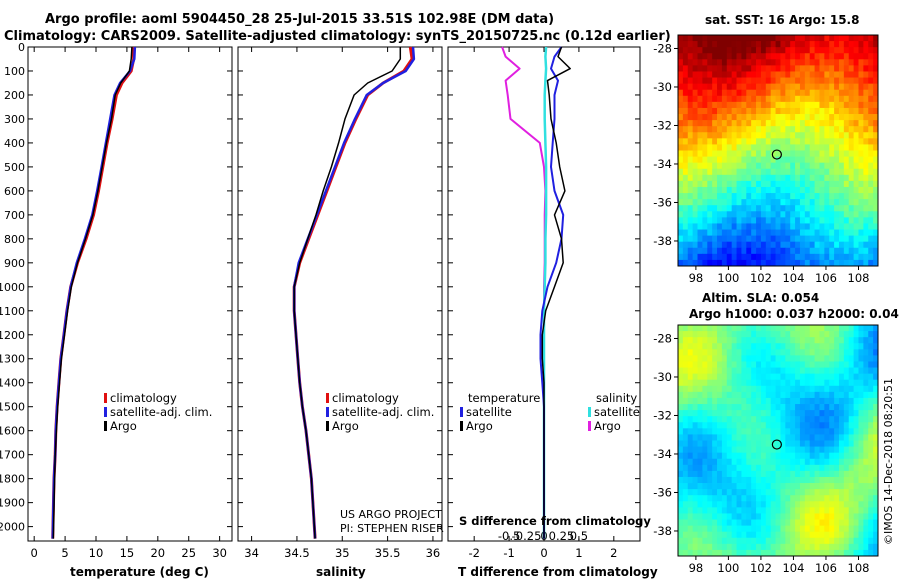 The image size is (900, 580). I want to click on temperature-xtick-label: 10, so click(96, 553).